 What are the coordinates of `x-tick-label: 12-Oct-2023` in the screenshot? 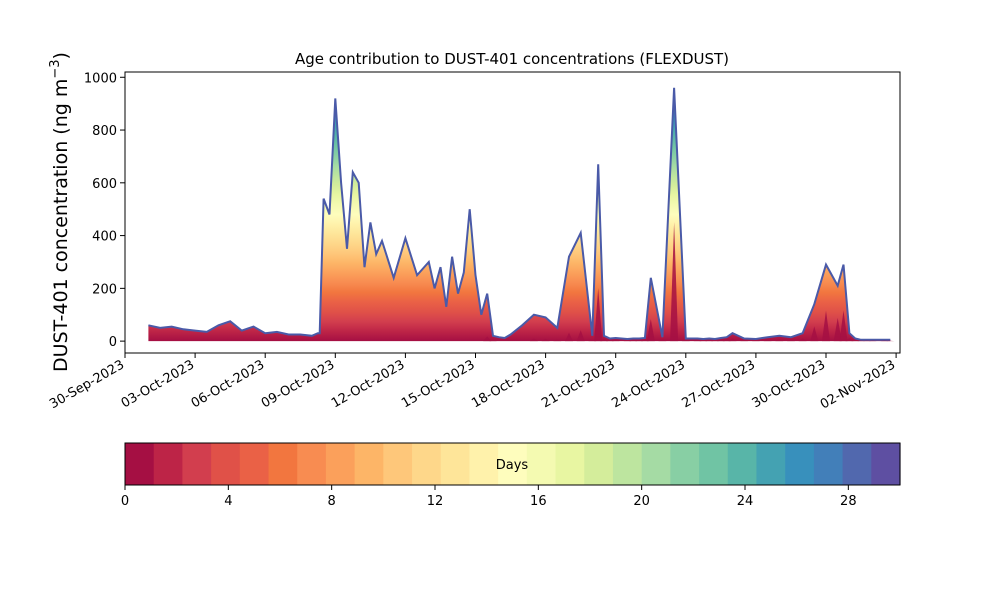 It's located at (368, 384).